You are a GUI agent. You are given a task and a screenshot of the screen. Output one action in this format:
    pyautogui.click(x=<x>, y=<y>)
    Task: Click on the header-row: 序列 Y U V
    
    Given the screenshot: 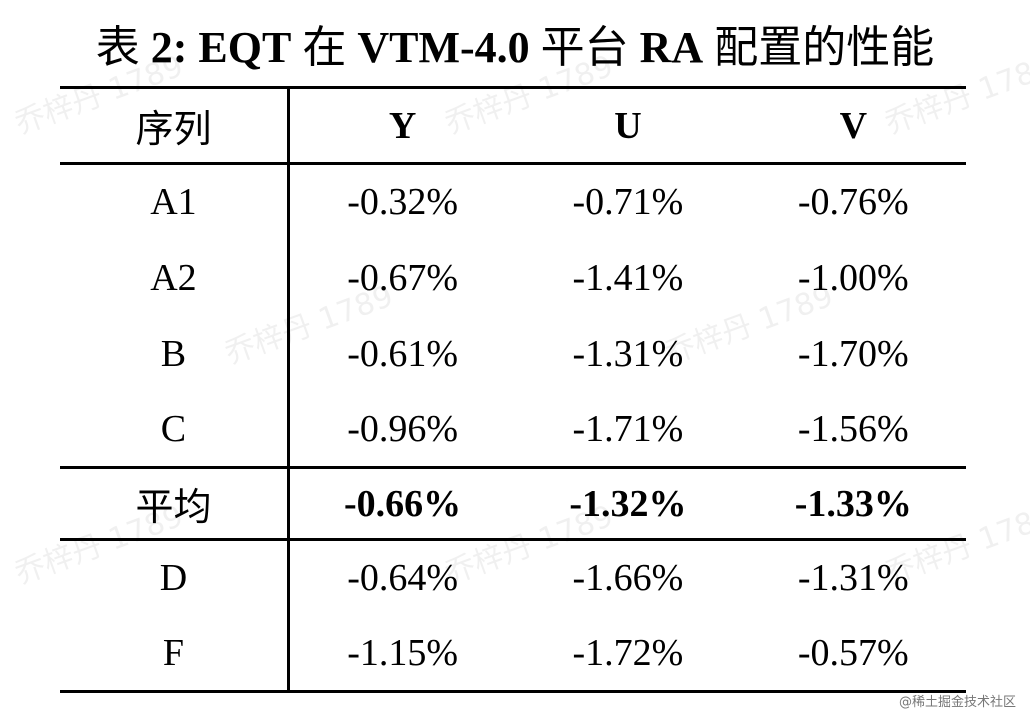 What is the action you would take?
    pyautogui.click(x=513, y=125)
    